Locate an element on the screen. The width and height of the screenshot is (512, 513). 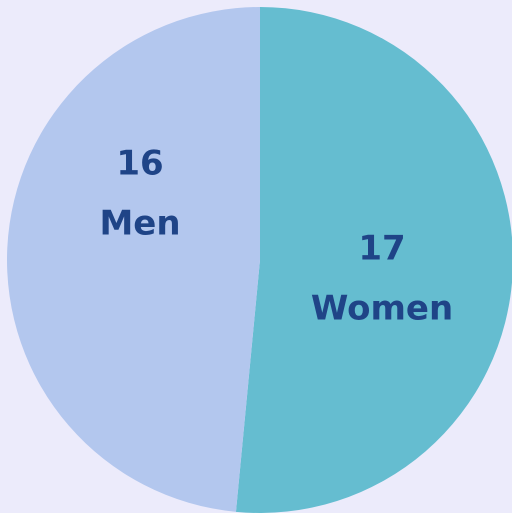
slice-value-label: 17 is located at coordinates (381, 249).